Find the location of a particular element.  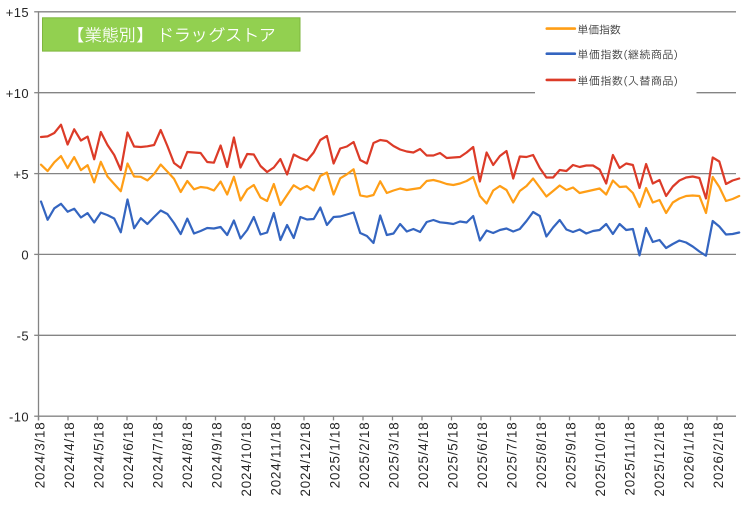

svg-text: 2025/12/18 is located at coordinates (659, 459).